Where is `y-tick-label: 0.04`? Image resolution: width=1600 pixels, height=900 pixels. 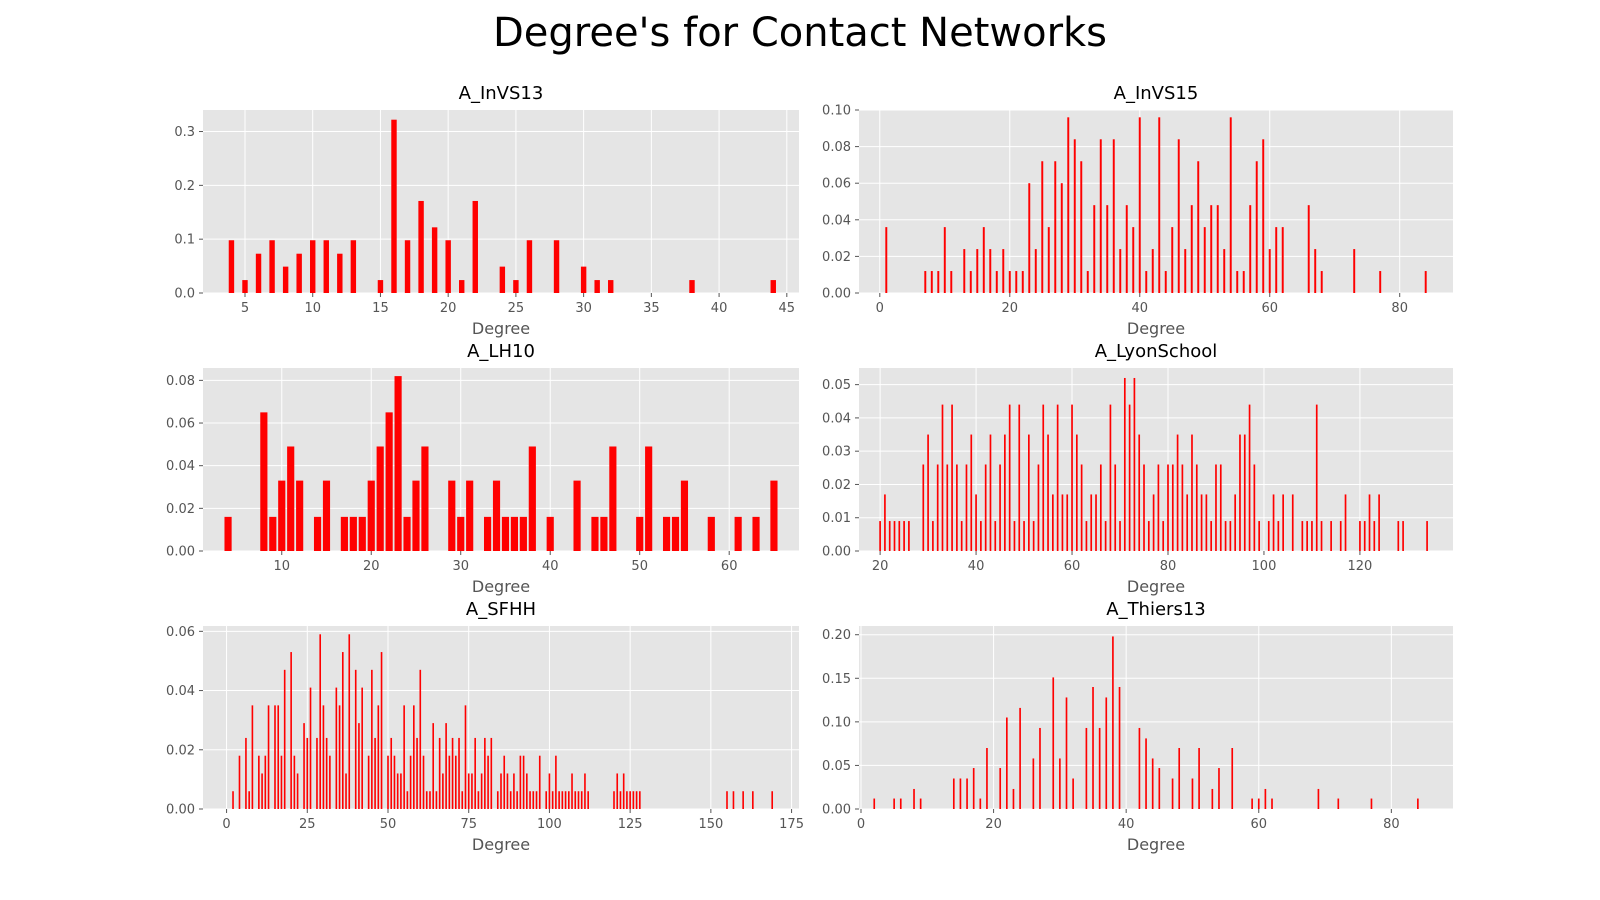 y-tick-label: 0.04 is located at coordinates (836, 220).